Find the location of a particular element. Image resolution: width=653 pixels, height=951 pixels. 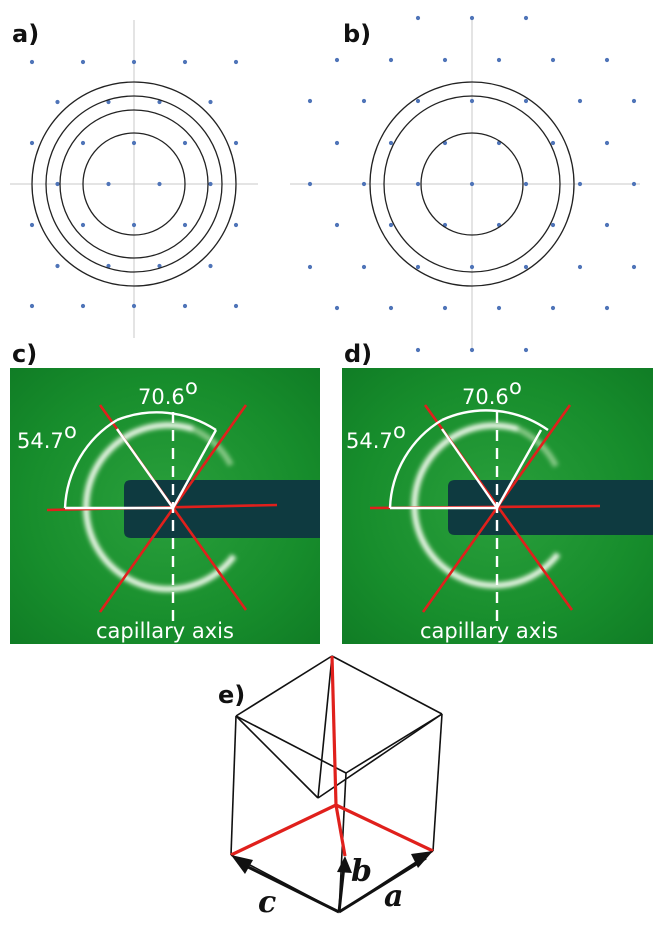

panel-d-angle-small: 54.7 is located at coordinates (369, 441).